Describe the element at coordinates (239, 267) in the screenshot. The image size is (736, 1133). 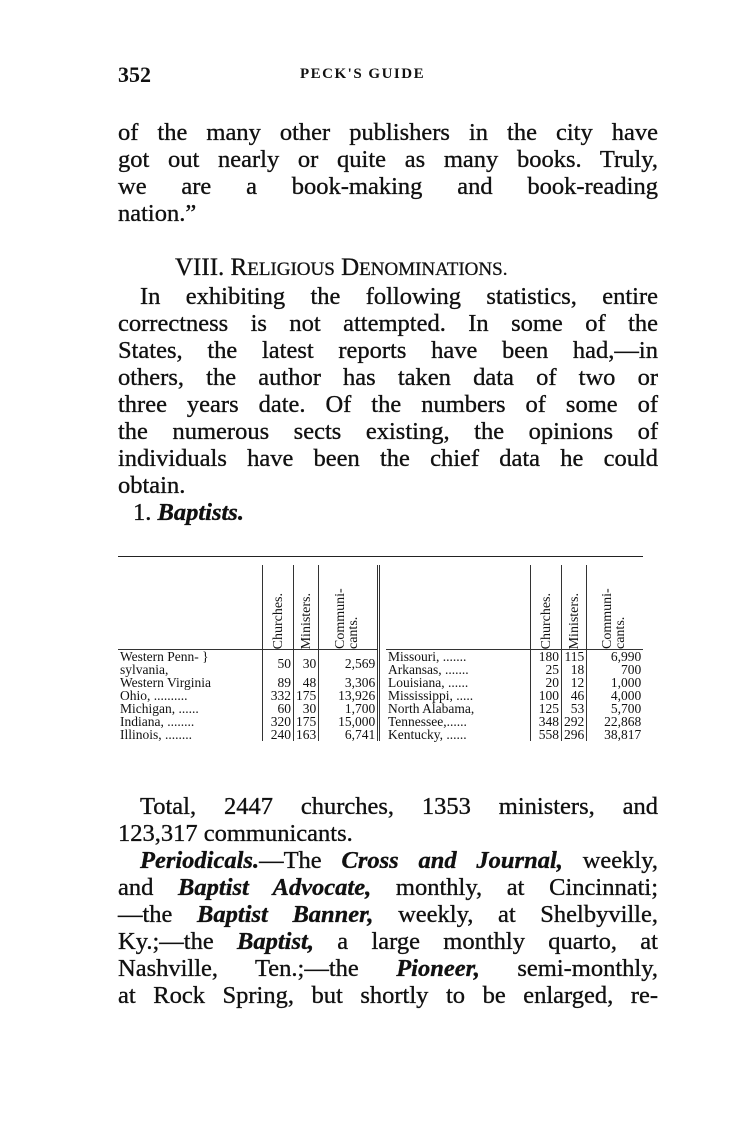
I see `heading-cap: R` at that location.